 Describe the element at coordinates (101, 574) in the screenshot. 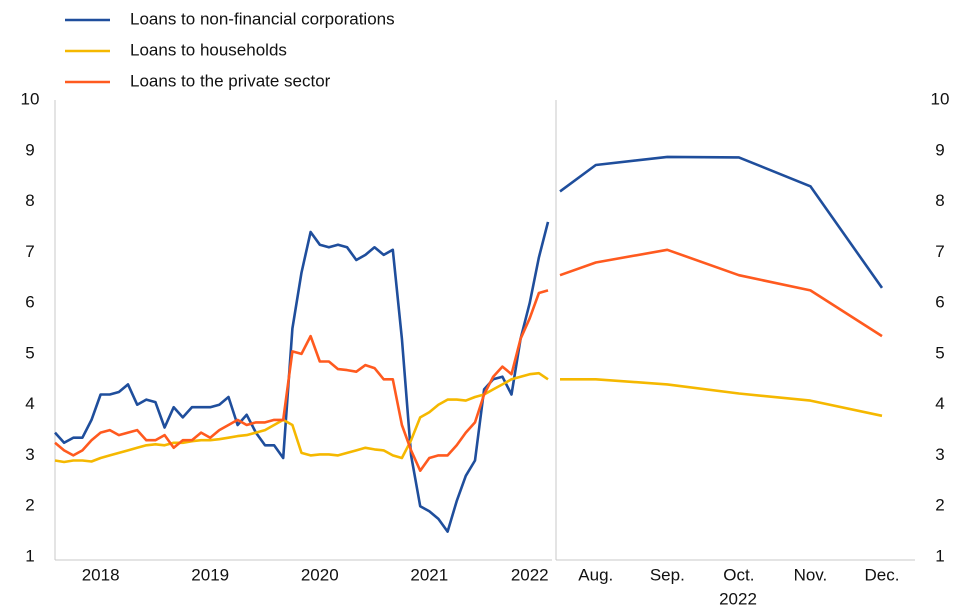

I see `x-tick-label: 2018` at that location.